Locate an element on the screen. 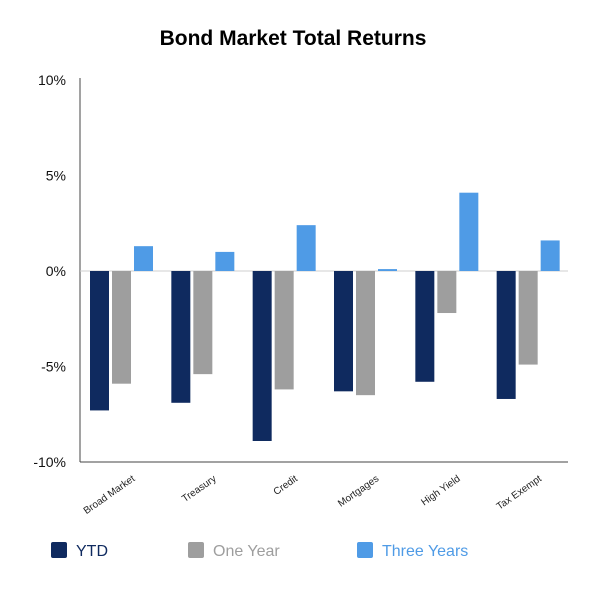  bar-one-year-broad-market is located at coordinates (121, 327).